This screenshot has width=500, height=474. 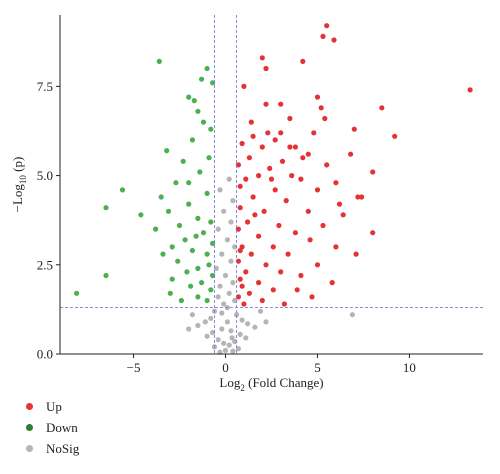 I want to click on legend-label-nosig: NoSig, so click(x=63, y=448).